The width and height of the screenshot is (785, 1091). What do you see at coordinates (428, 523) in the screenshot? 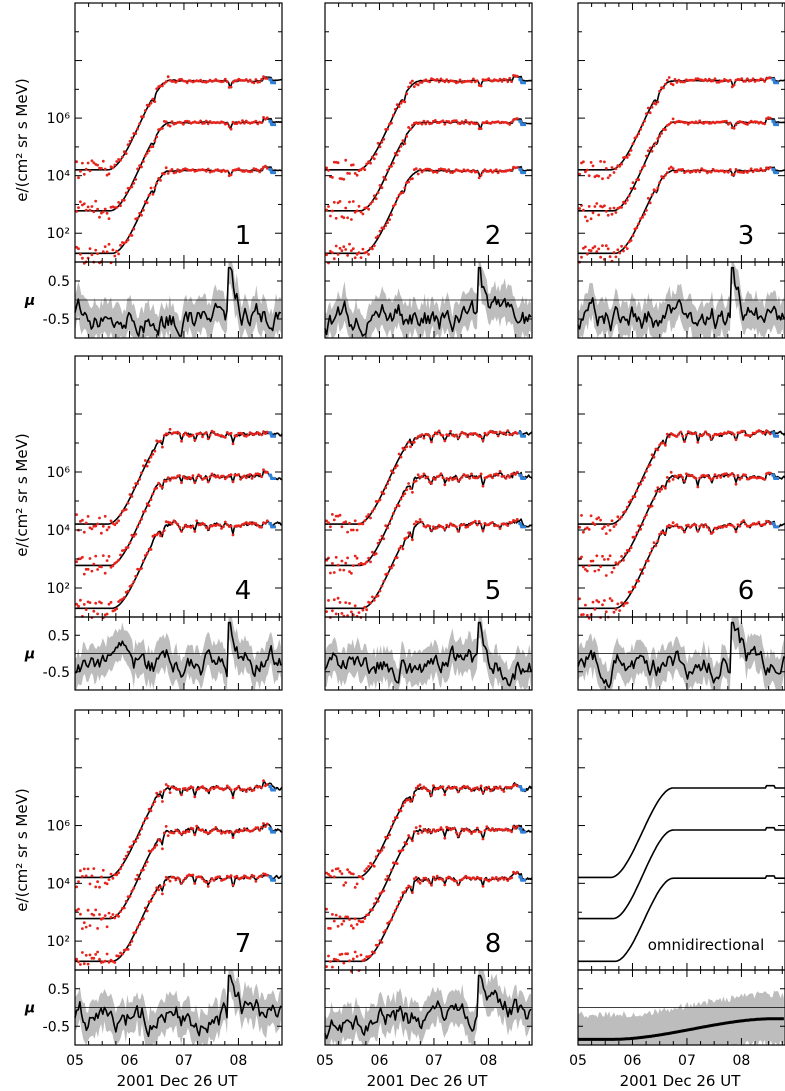
I see `panel-5: 5` at bounding box center [428, 523].